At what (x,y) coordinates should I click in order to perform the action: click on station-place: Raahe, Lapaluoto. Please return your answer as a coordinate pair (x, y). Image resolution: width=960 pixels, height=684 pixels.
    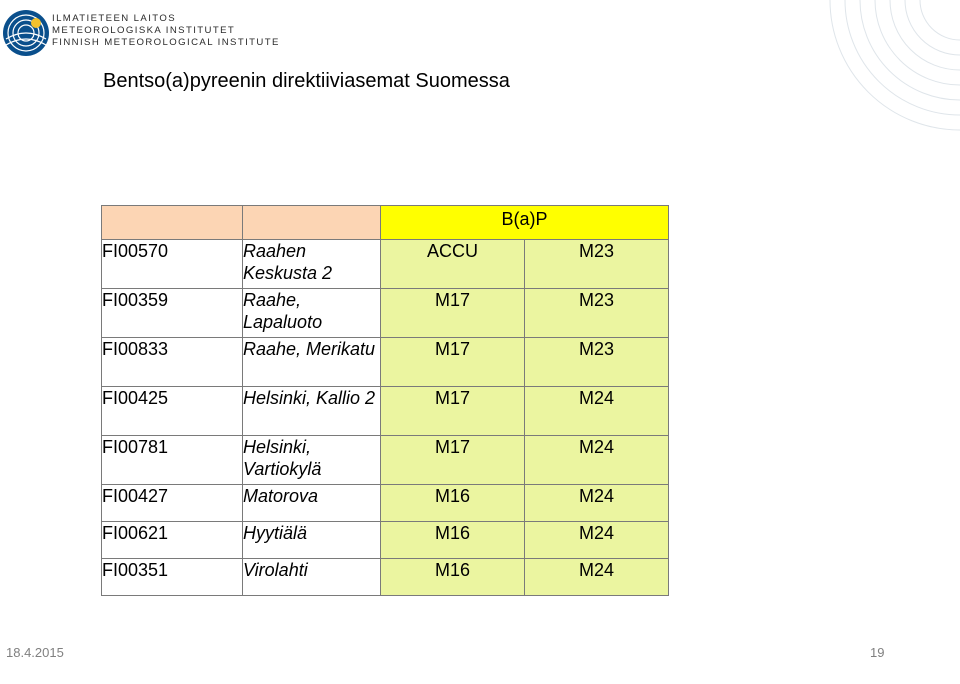
    Looking at the image, I should click on (311, 313).